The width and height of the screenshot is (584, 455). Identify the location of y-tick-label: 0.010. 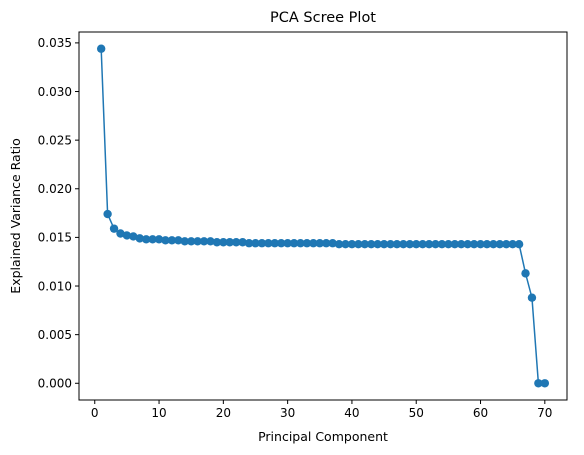
(55, 286).